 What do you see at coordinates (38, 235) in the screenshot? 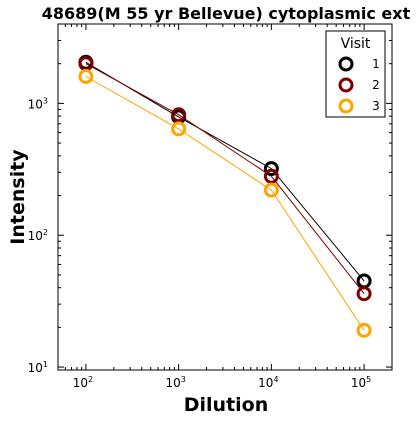
I see `y-tick-label: 102` at bounding box center [38, 235].